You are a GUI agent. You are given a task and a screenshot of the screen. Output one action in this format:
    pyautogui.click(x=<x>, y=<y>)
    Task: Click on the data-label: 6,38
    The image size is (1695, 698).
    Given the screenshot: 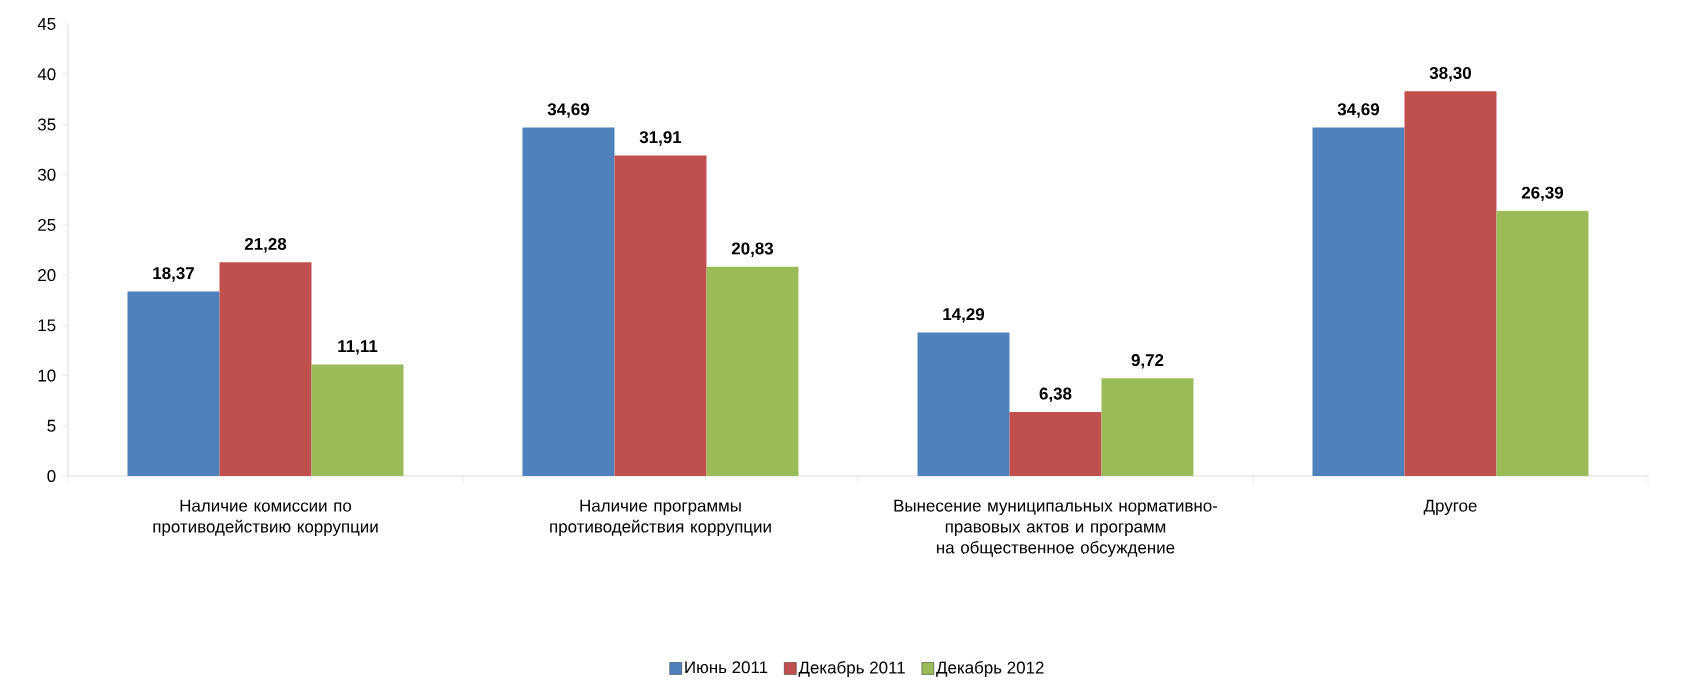 What is the action you would take?
    pyautogui.click(x=1055, y=395)
    